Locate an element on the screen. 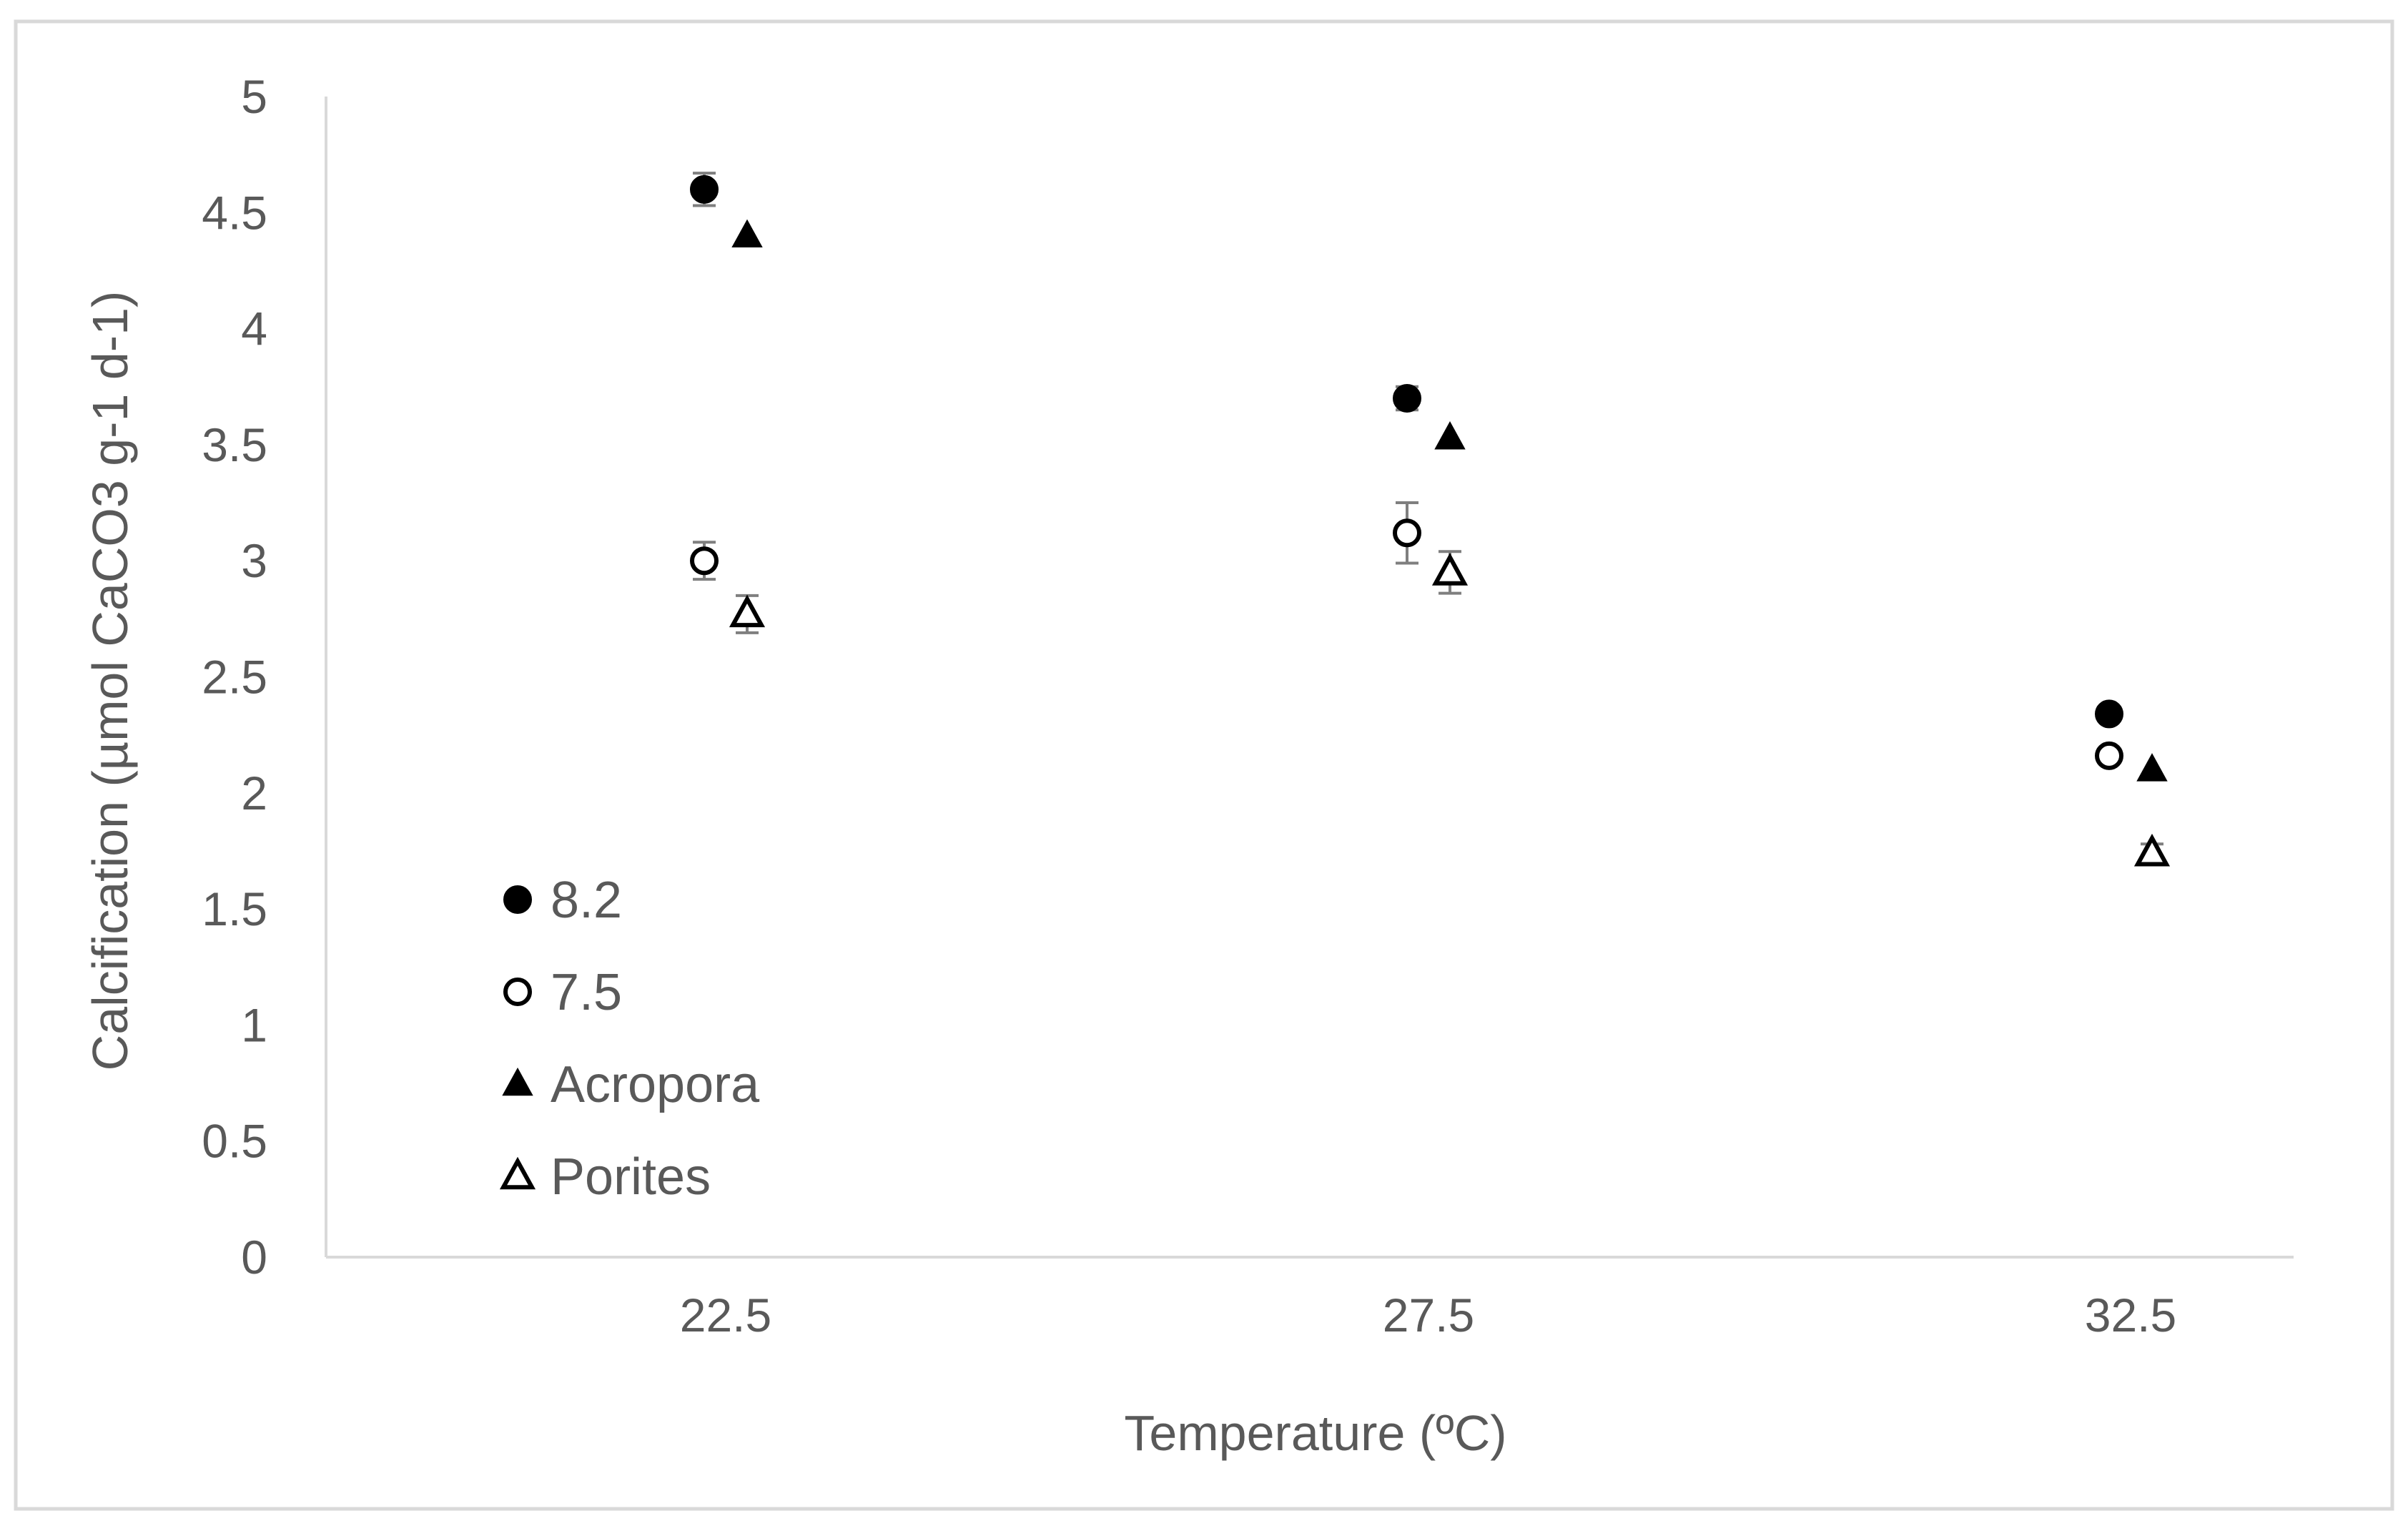  series-porites is located at coordinates (1450, 709).